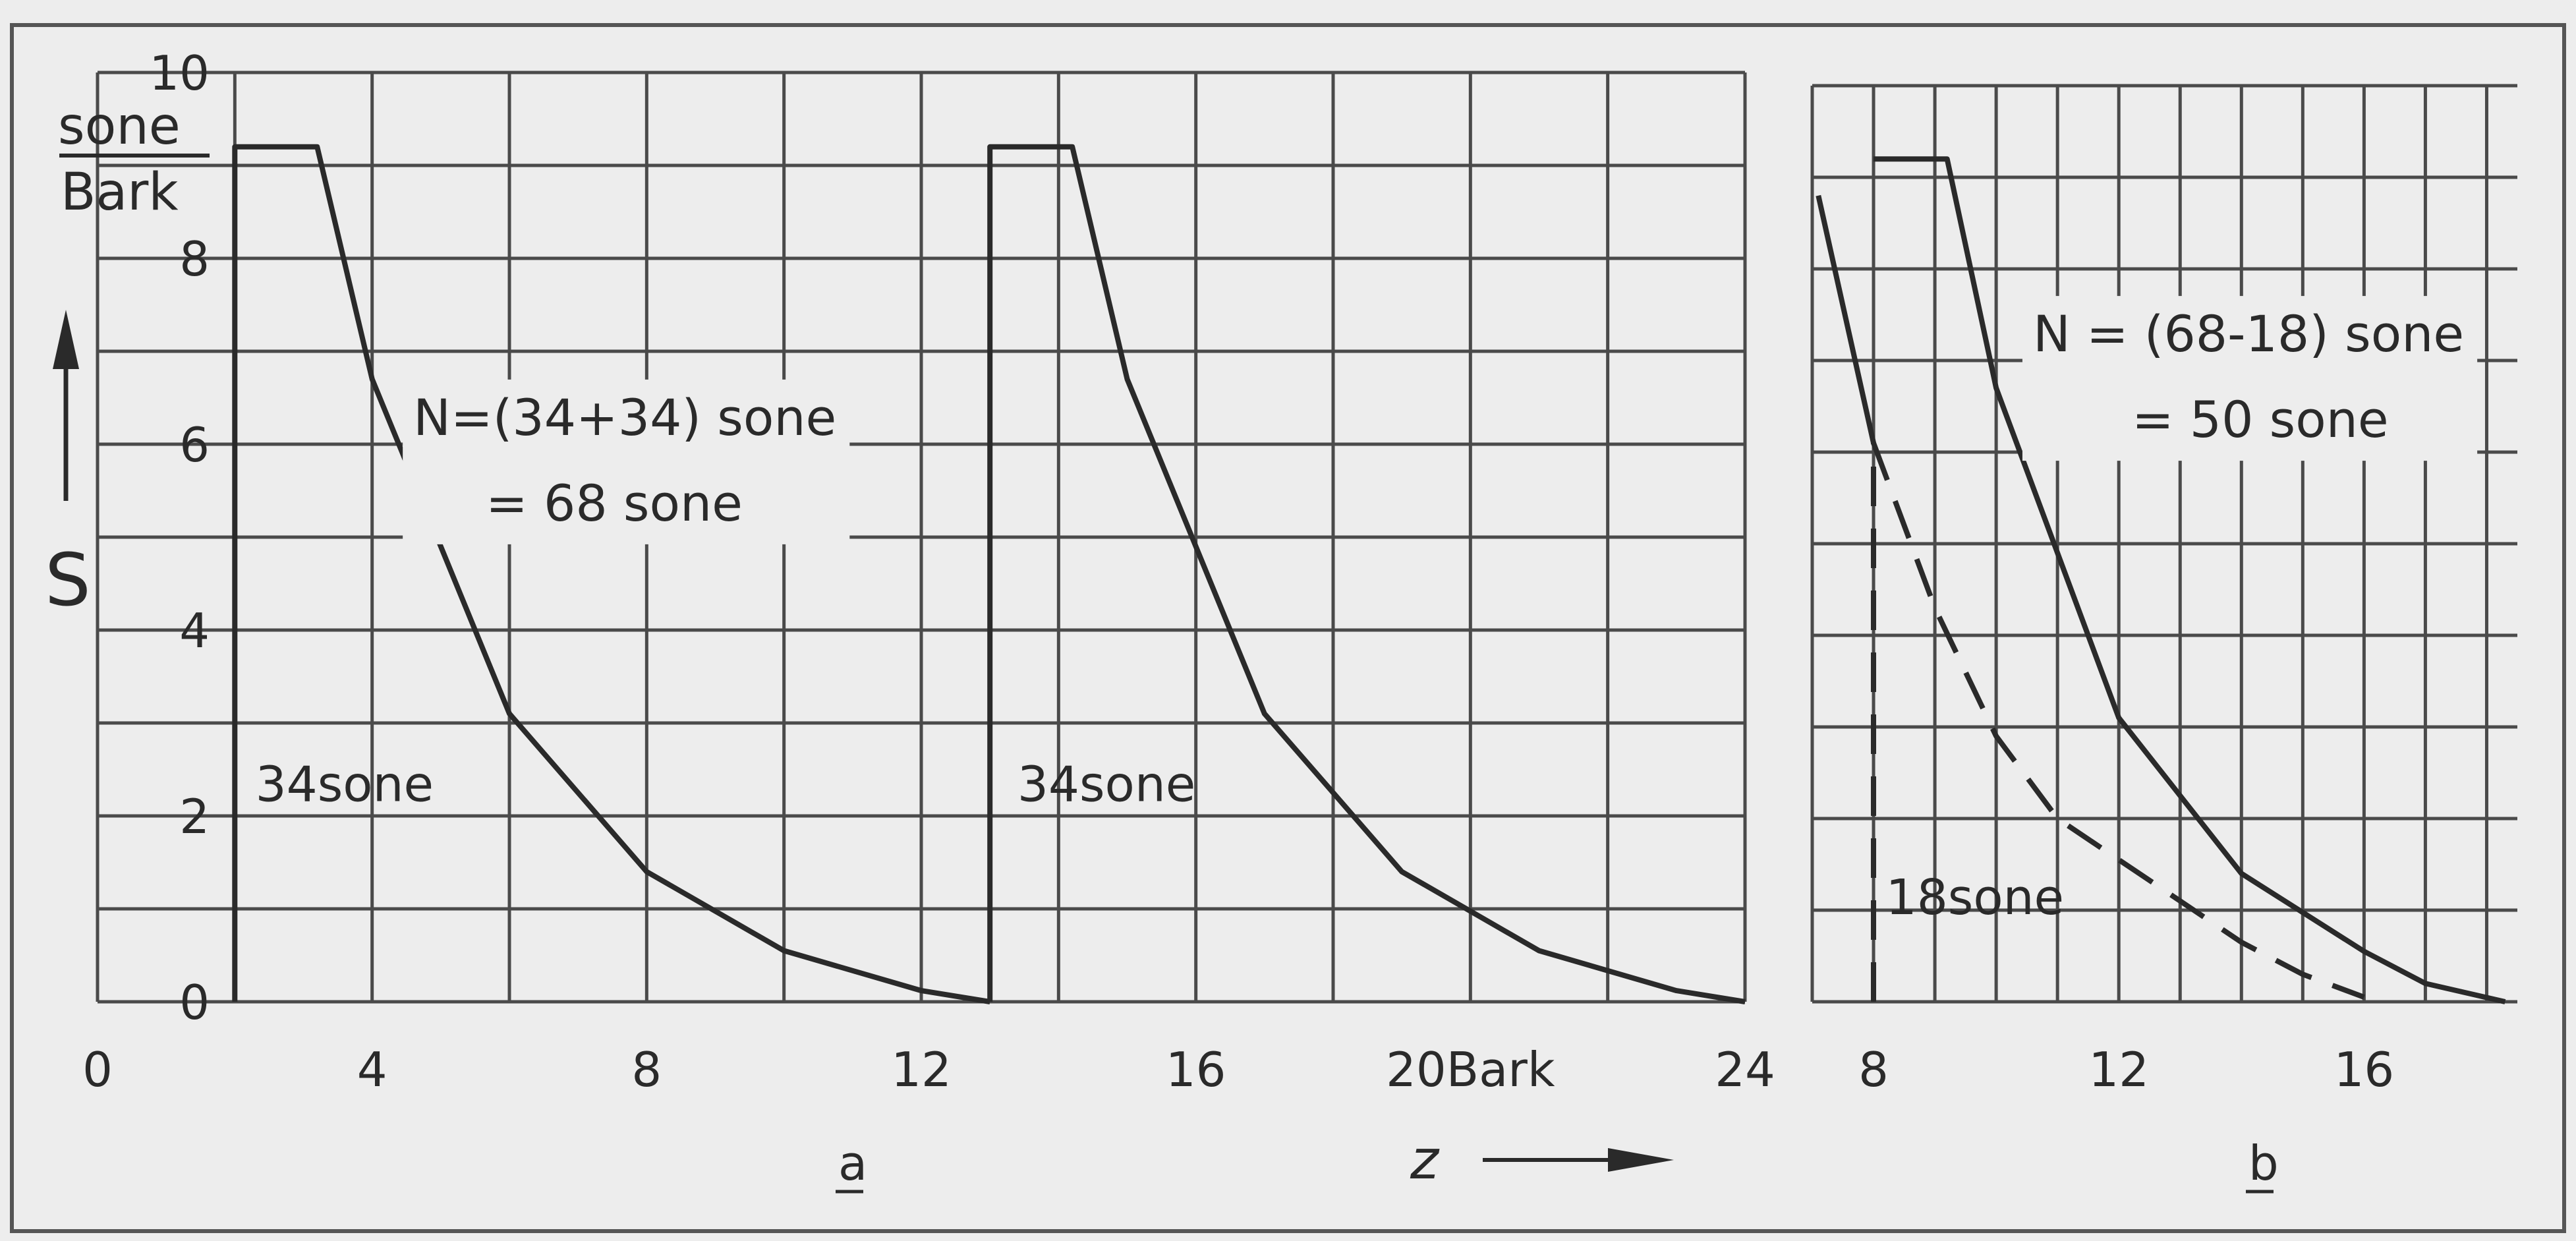  I want to click on panel-a-equation-line1: N=(34+34) sone, so click(624, 418).